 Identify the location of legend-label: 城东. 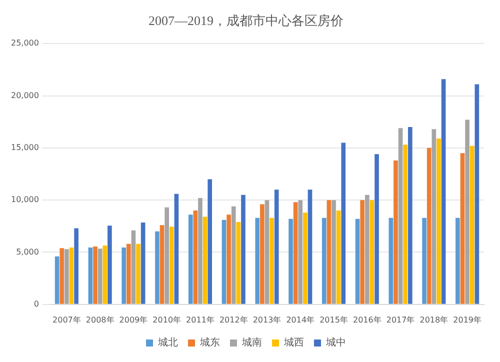
(209, 342).